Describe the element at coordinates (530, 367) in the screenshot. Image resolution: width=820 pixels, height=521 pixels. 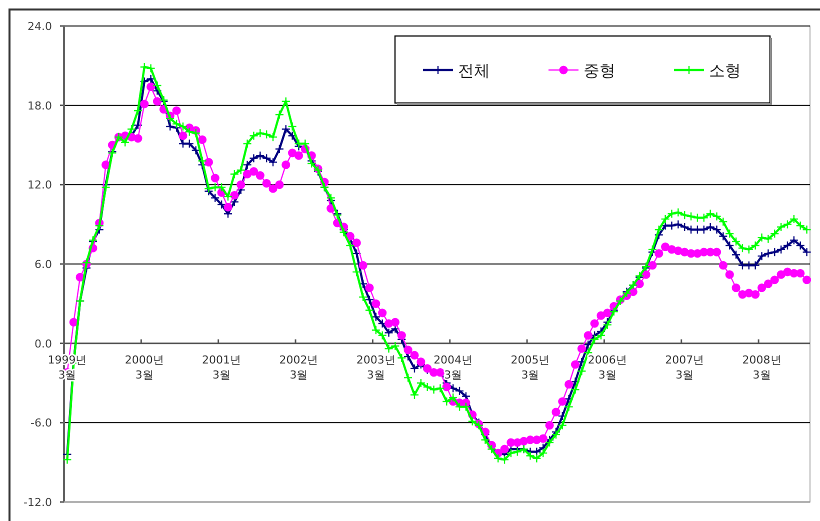
I see `x-tick-label: 2005년 3월` at that location.